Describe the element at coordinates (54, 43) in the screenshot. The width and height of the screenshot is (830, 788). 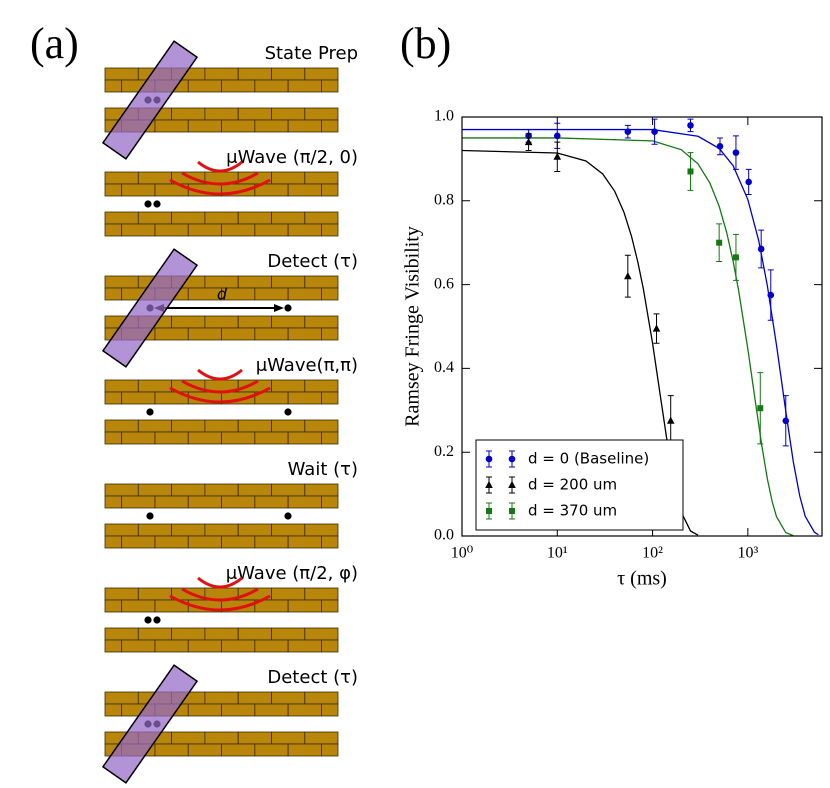
I see `panel-label: (a)` at that location.